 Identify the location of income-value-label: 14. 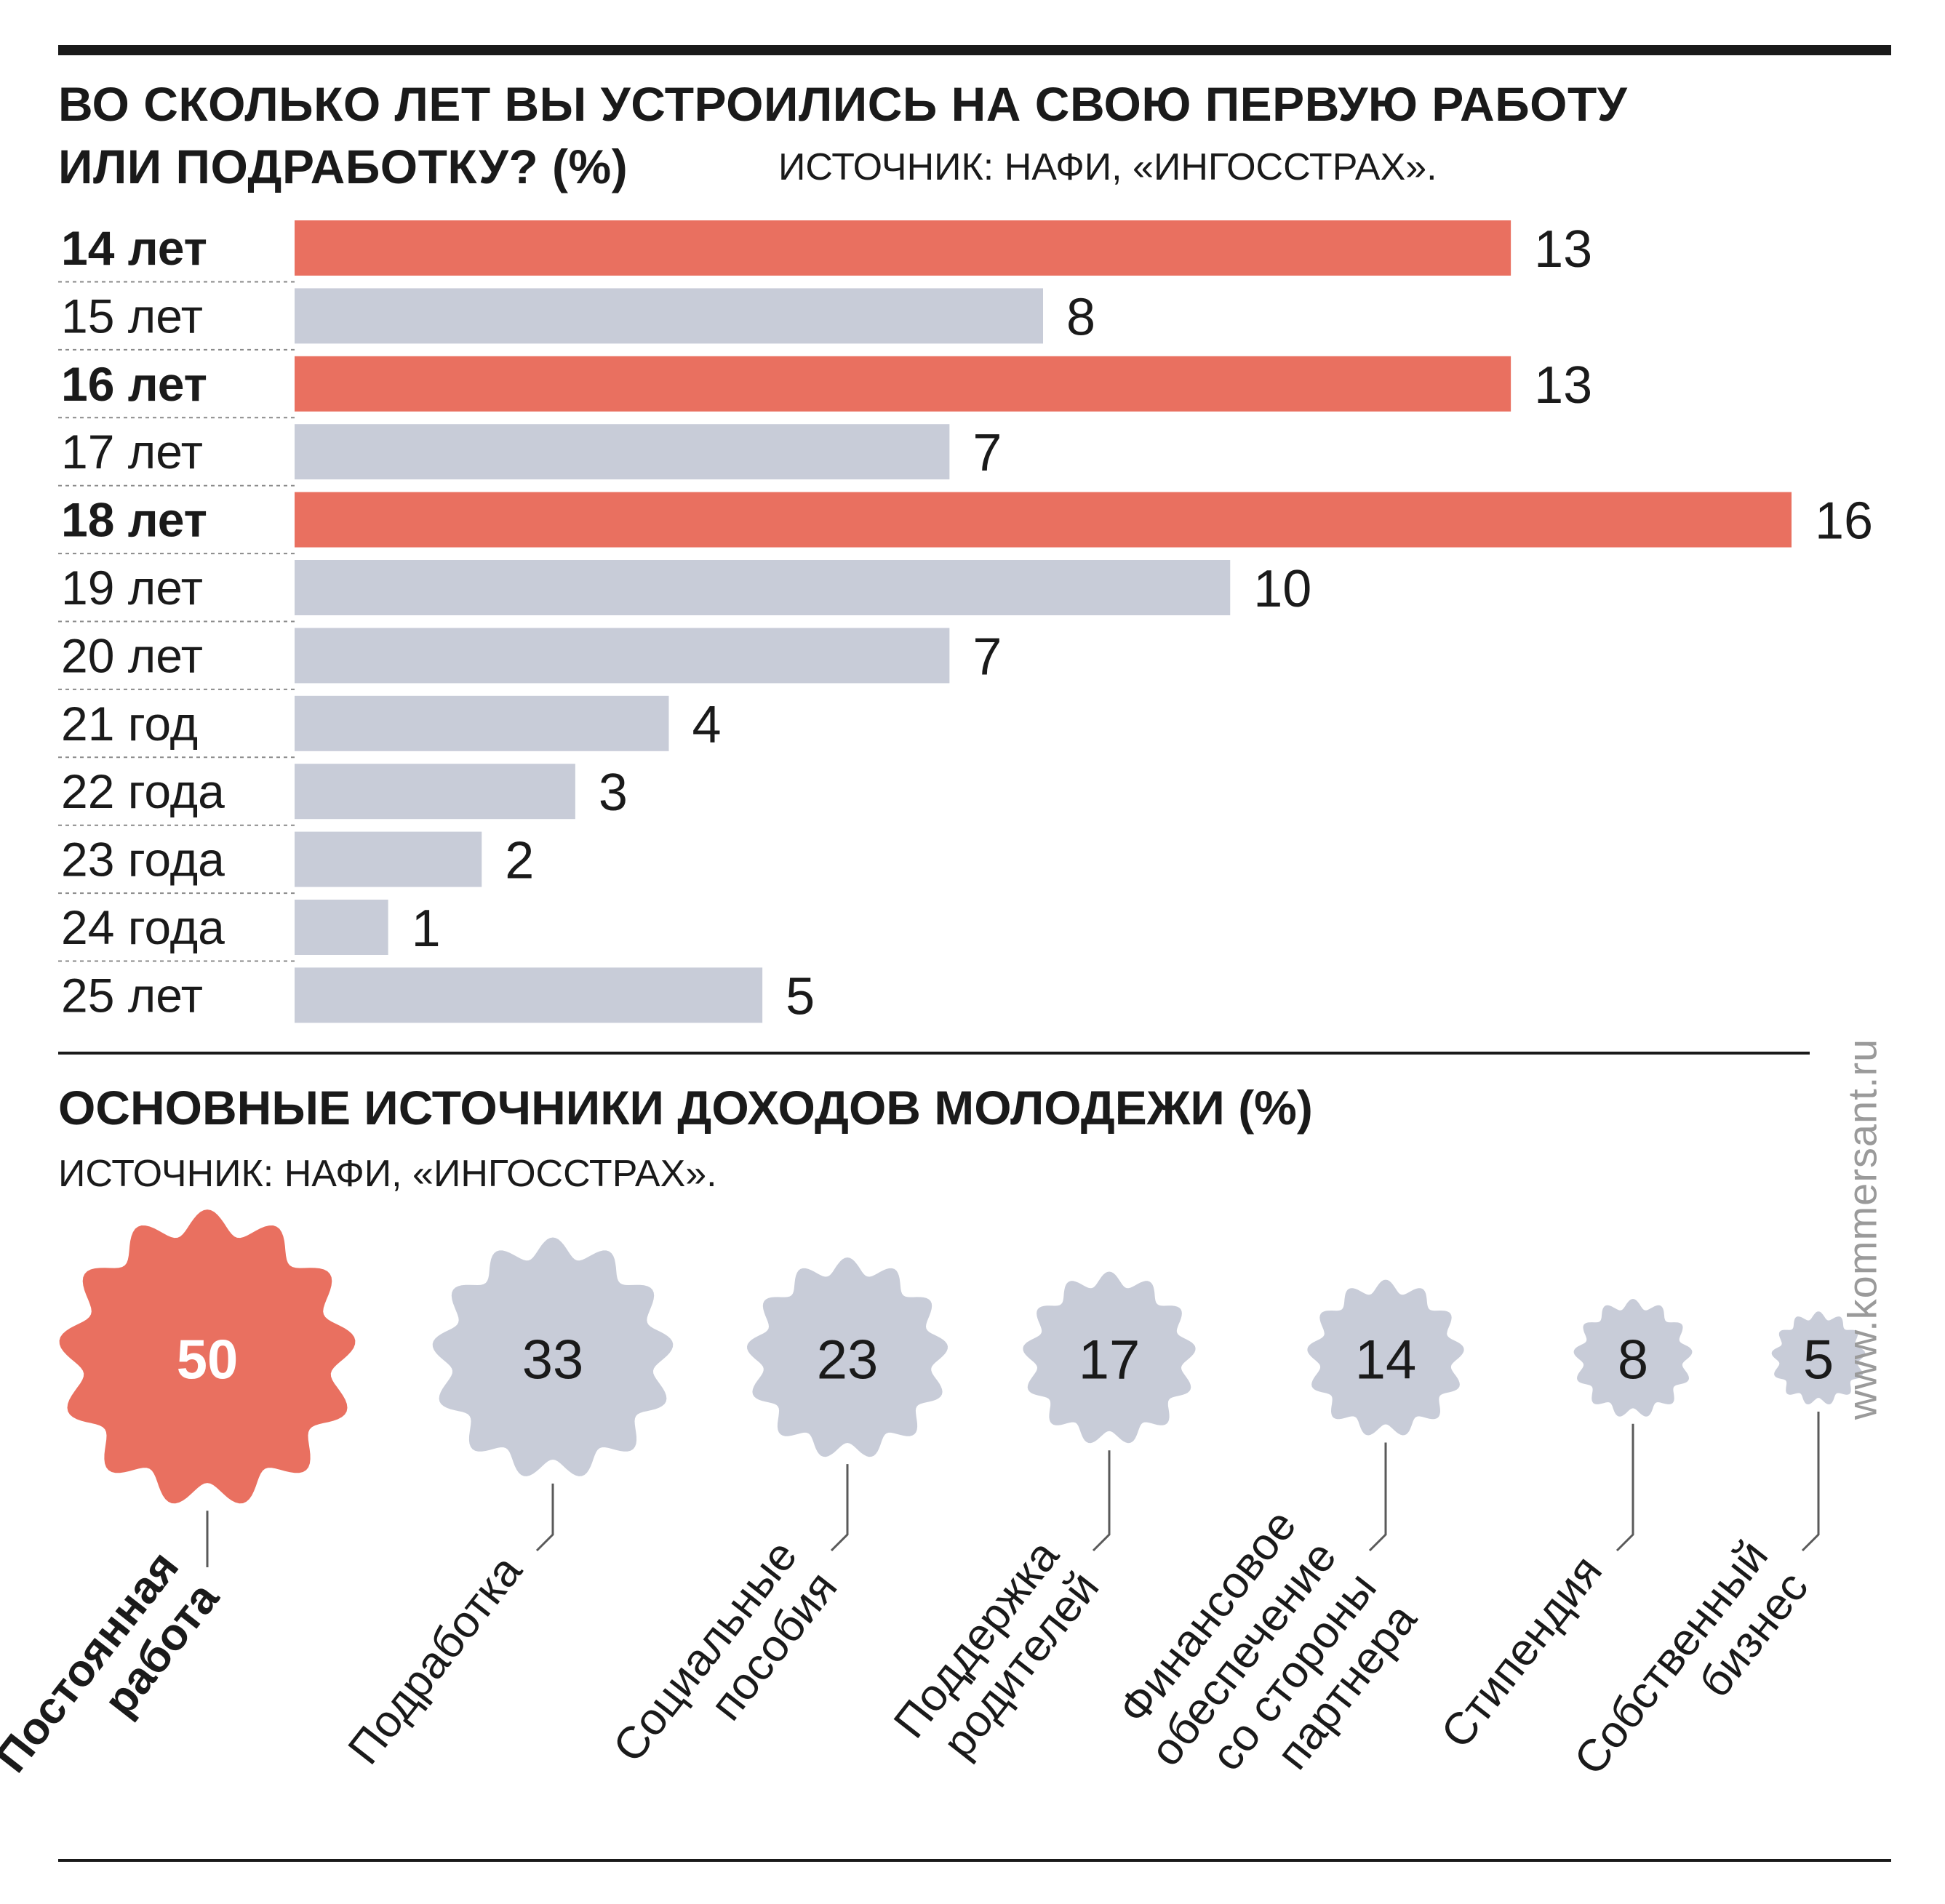
(1386, 1360).